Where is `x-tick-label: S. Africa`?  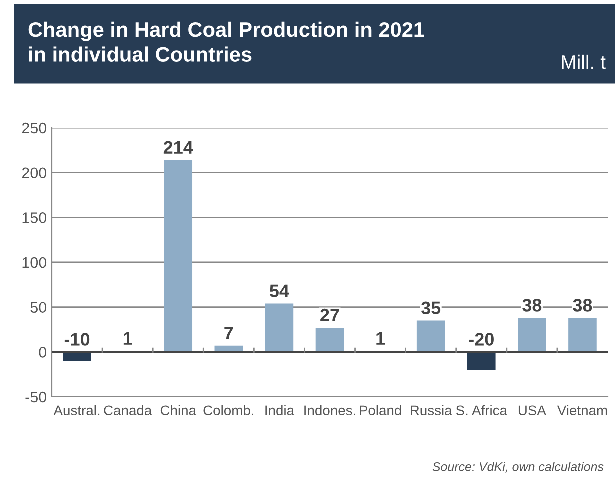 x-tick-label: S. Africa is located at coordinates (482, 410).